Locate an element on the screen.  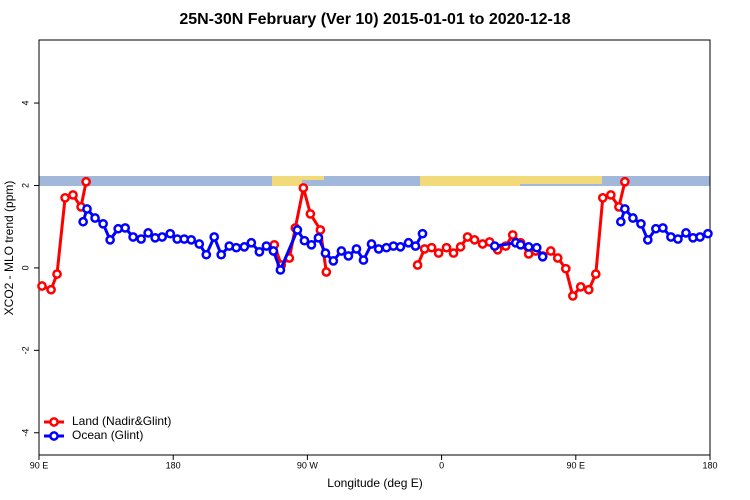
y-tick-label: -4 is located at coordinates (25, 433).